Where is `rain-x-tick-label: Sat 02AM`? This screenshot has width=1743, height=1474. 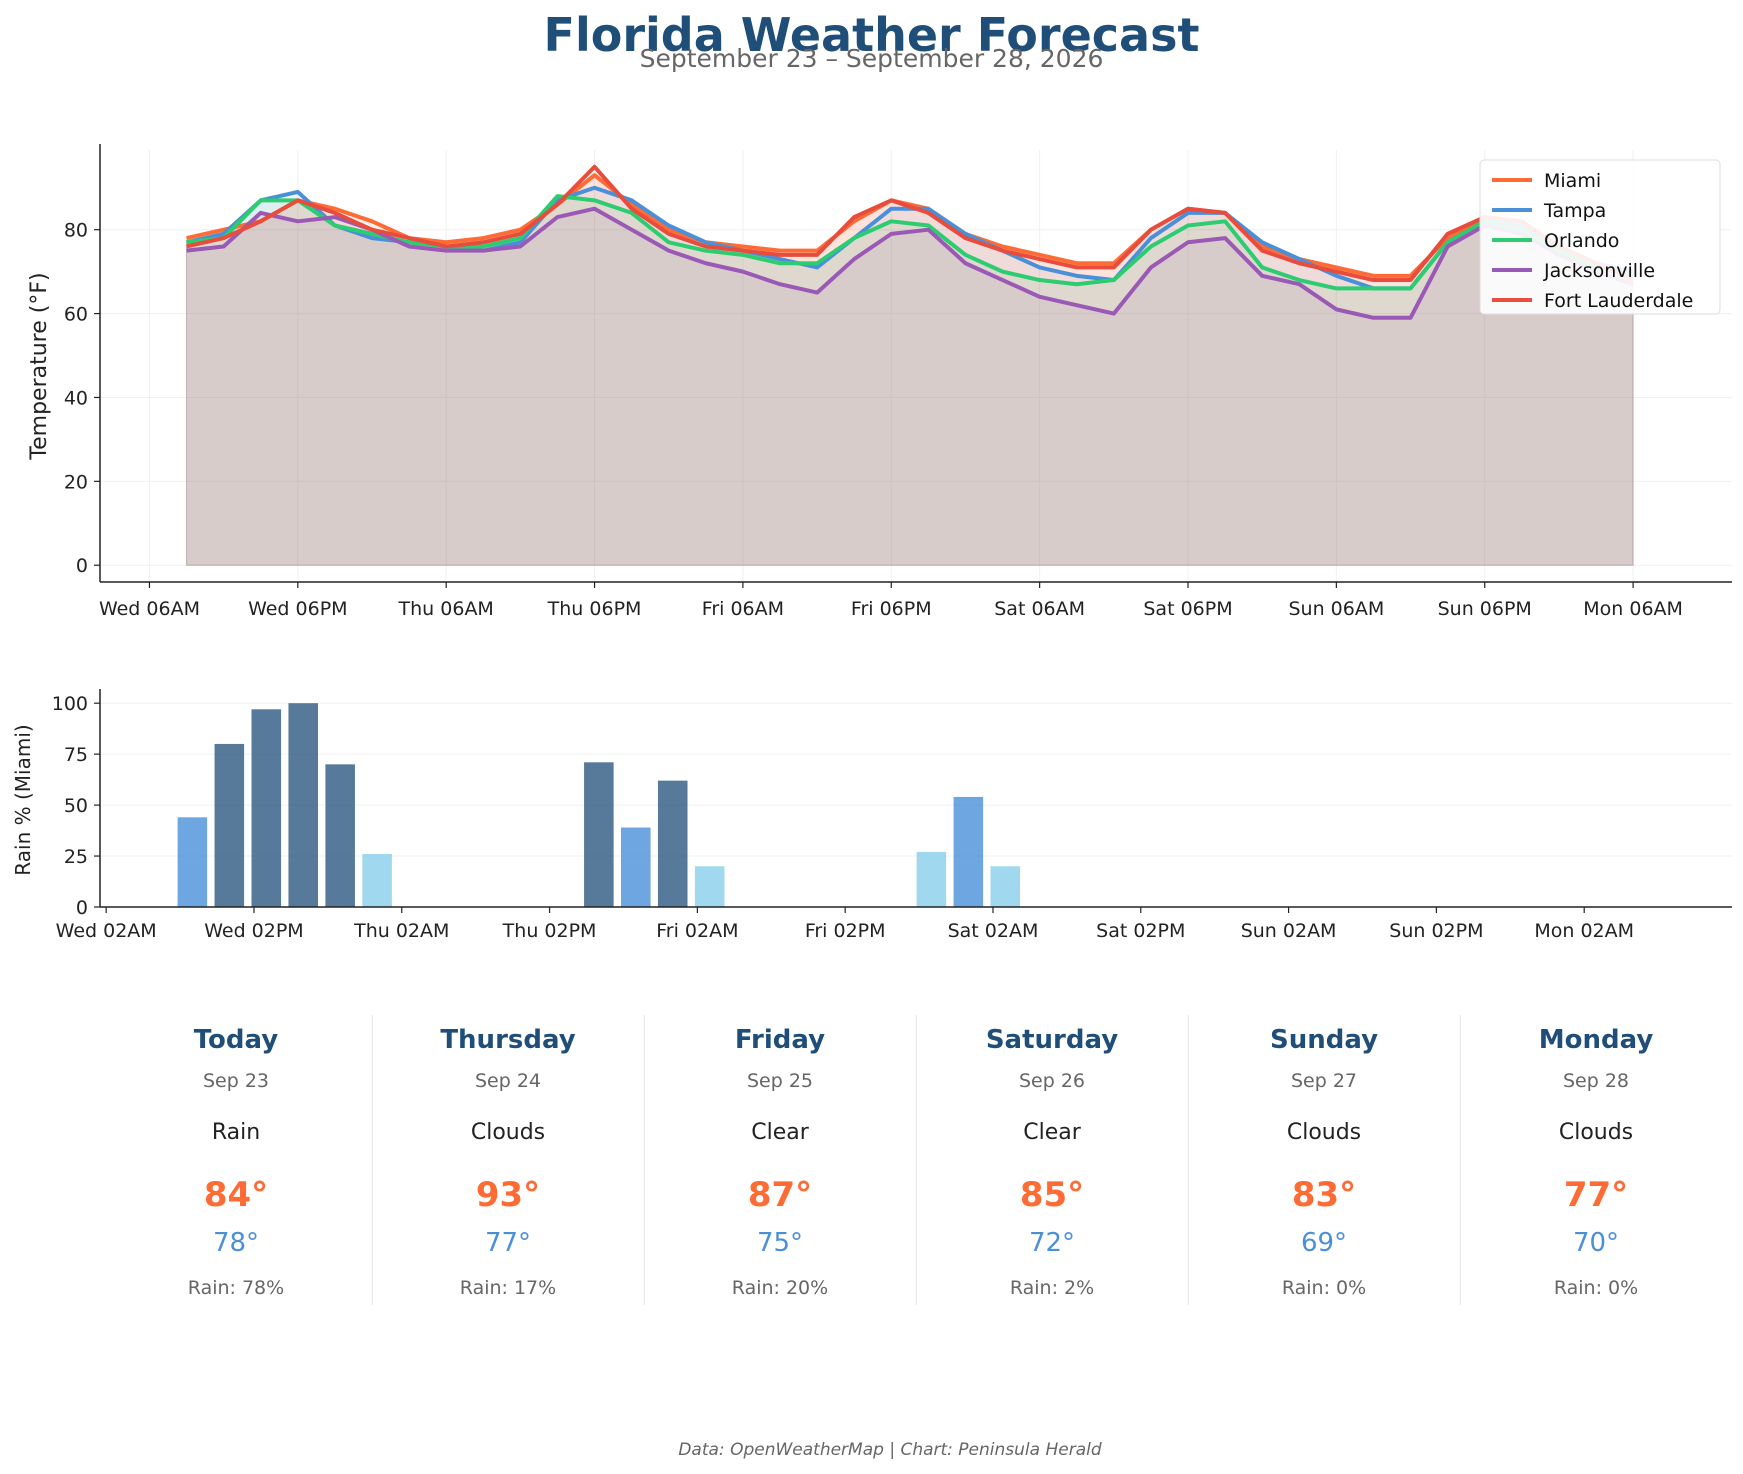 rain-x-tick-label: Sat 02AM is located at coordinates (993, 931).